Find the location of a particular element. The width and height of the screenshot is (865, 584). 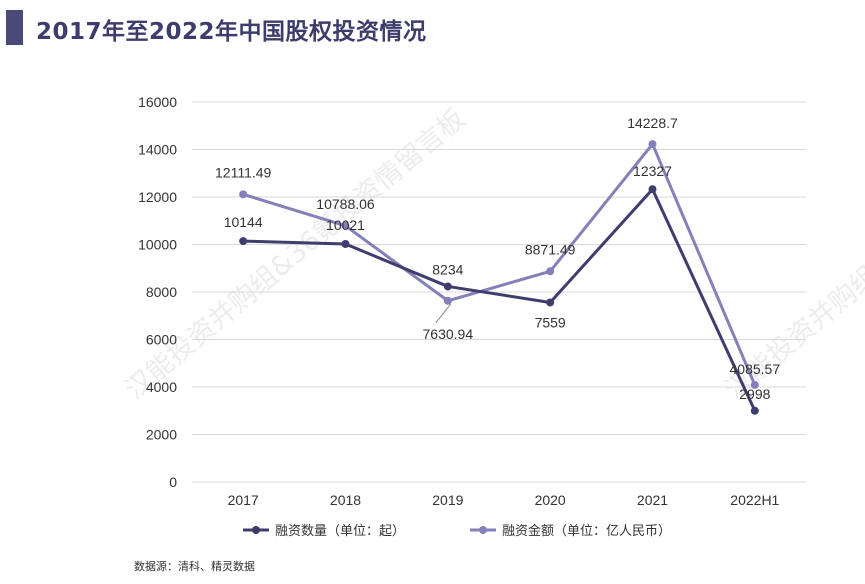

series-2-data-label: 10788.06 is located at coordinates (345, 204).